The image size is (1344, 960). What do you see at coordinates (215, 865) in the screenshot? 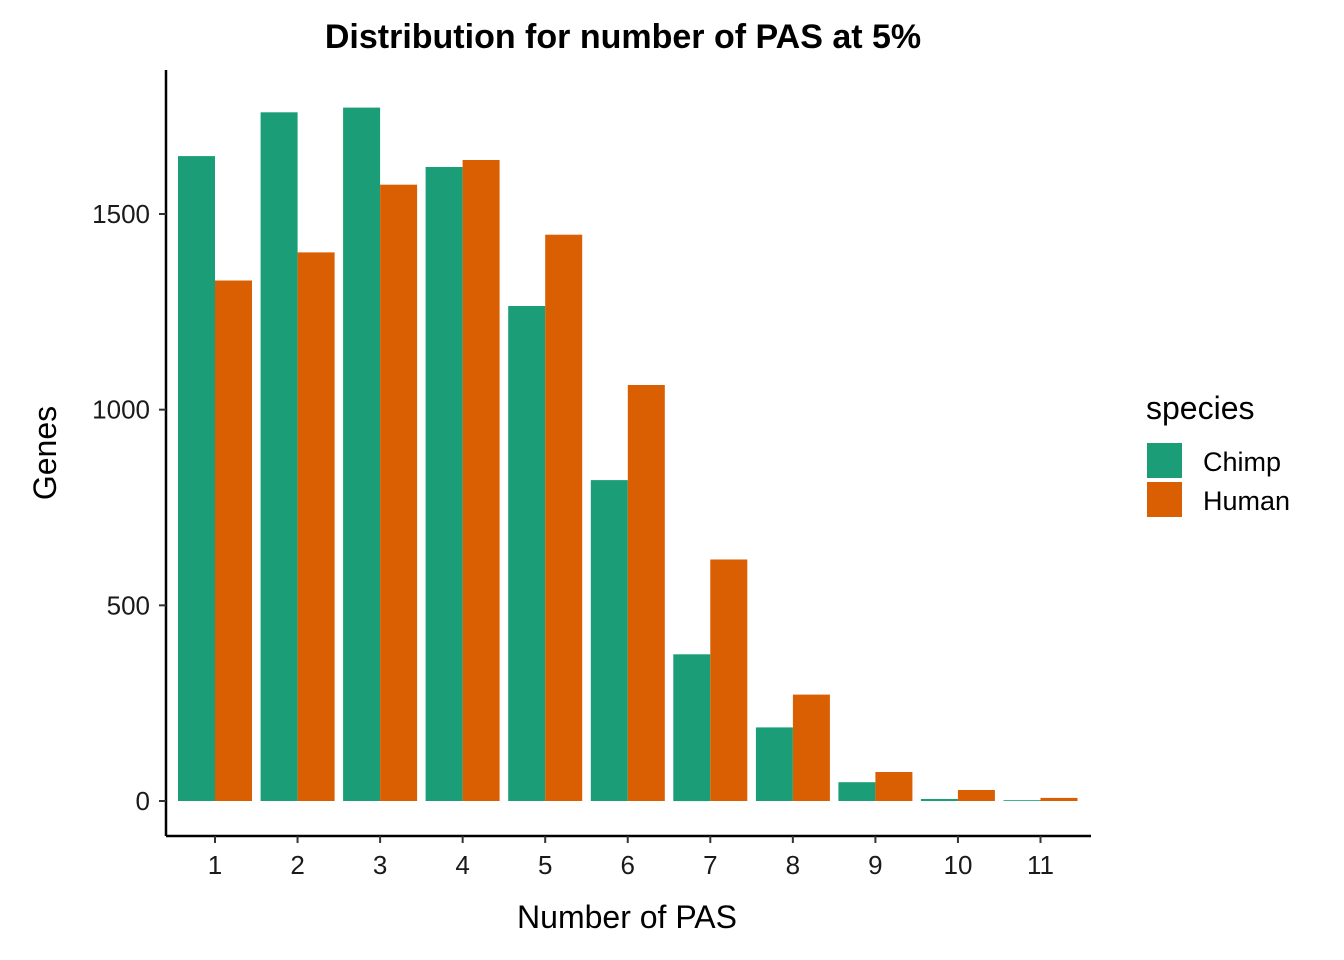
I see `x-tick-label-1: 1` at bounding box center [215, 865].